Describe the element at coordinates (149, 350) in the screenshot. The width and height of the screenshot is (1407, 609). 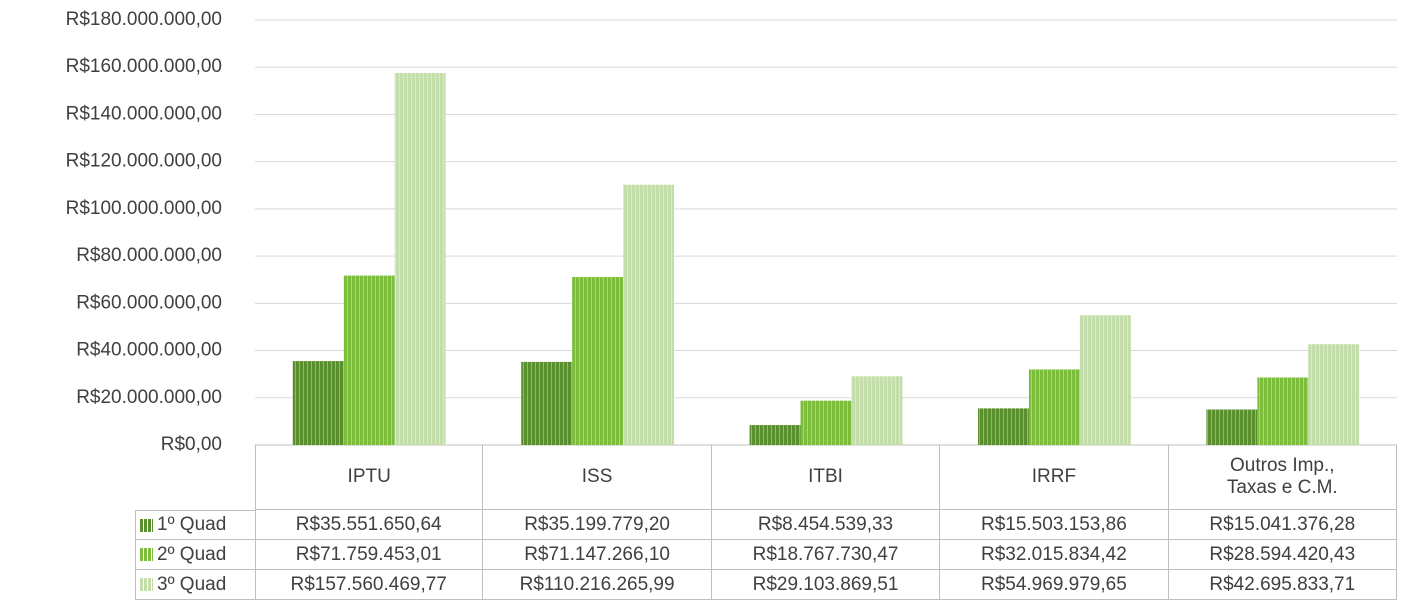
I see `y-tick-label: R$40.000.000,00` at that location.